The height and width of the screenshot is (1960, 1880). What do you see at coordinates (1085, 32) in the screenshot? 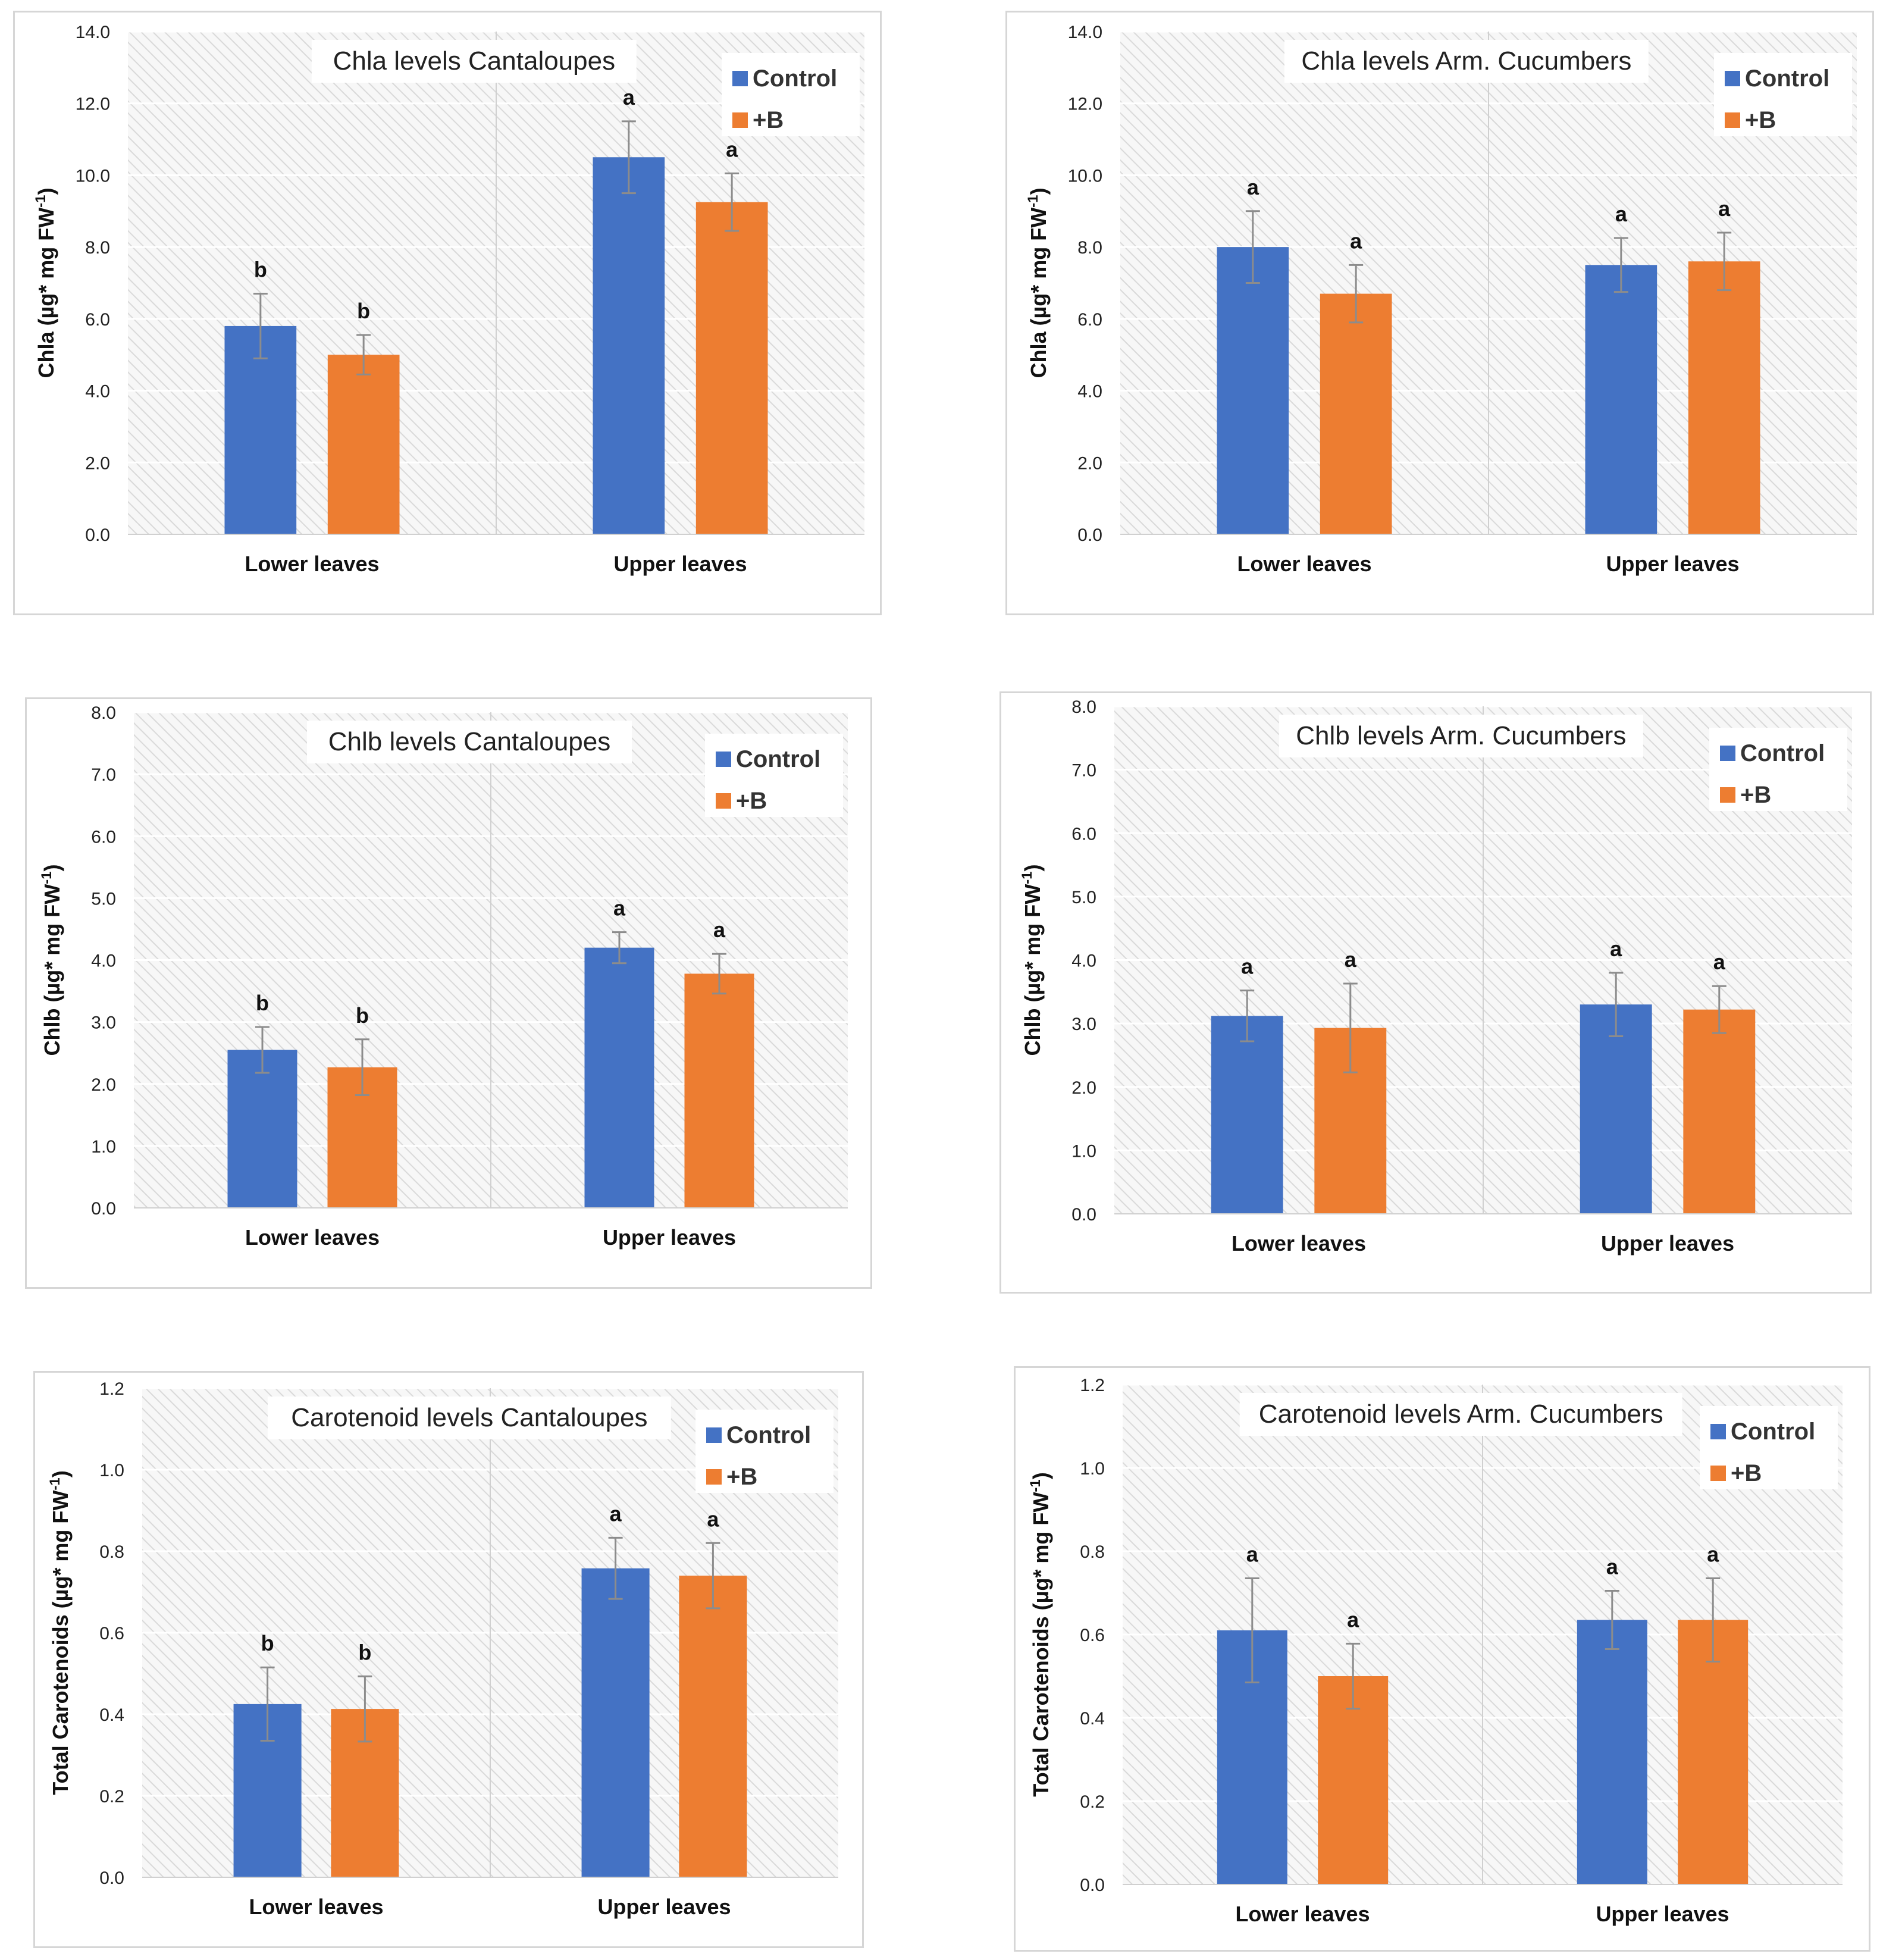
I see `y-tick-label: 14.0` at bounding box center [1085, 32].